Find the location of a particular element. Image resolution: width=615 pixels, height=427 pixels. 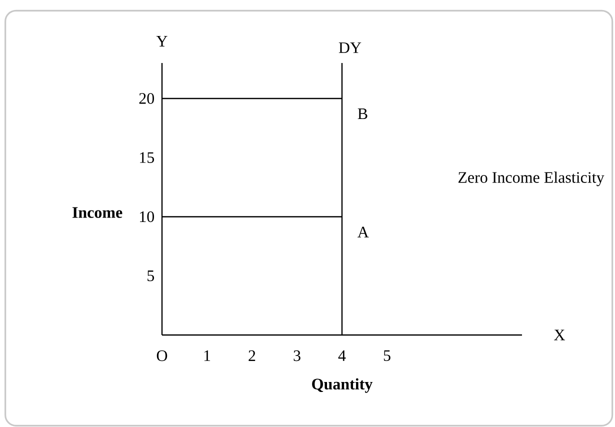

x-axis-title: Quantity is located at coordinates (342, 385).